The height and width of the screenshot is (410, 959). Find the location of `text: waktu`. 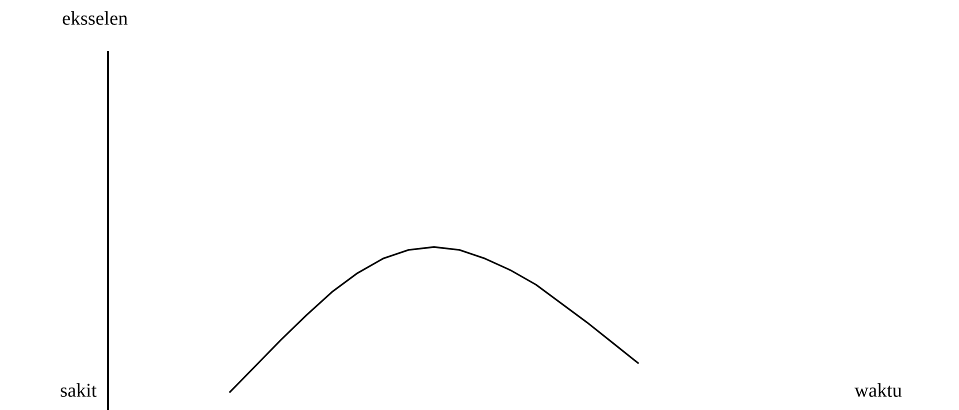

text: waktu is located at coordinates (878, 390).